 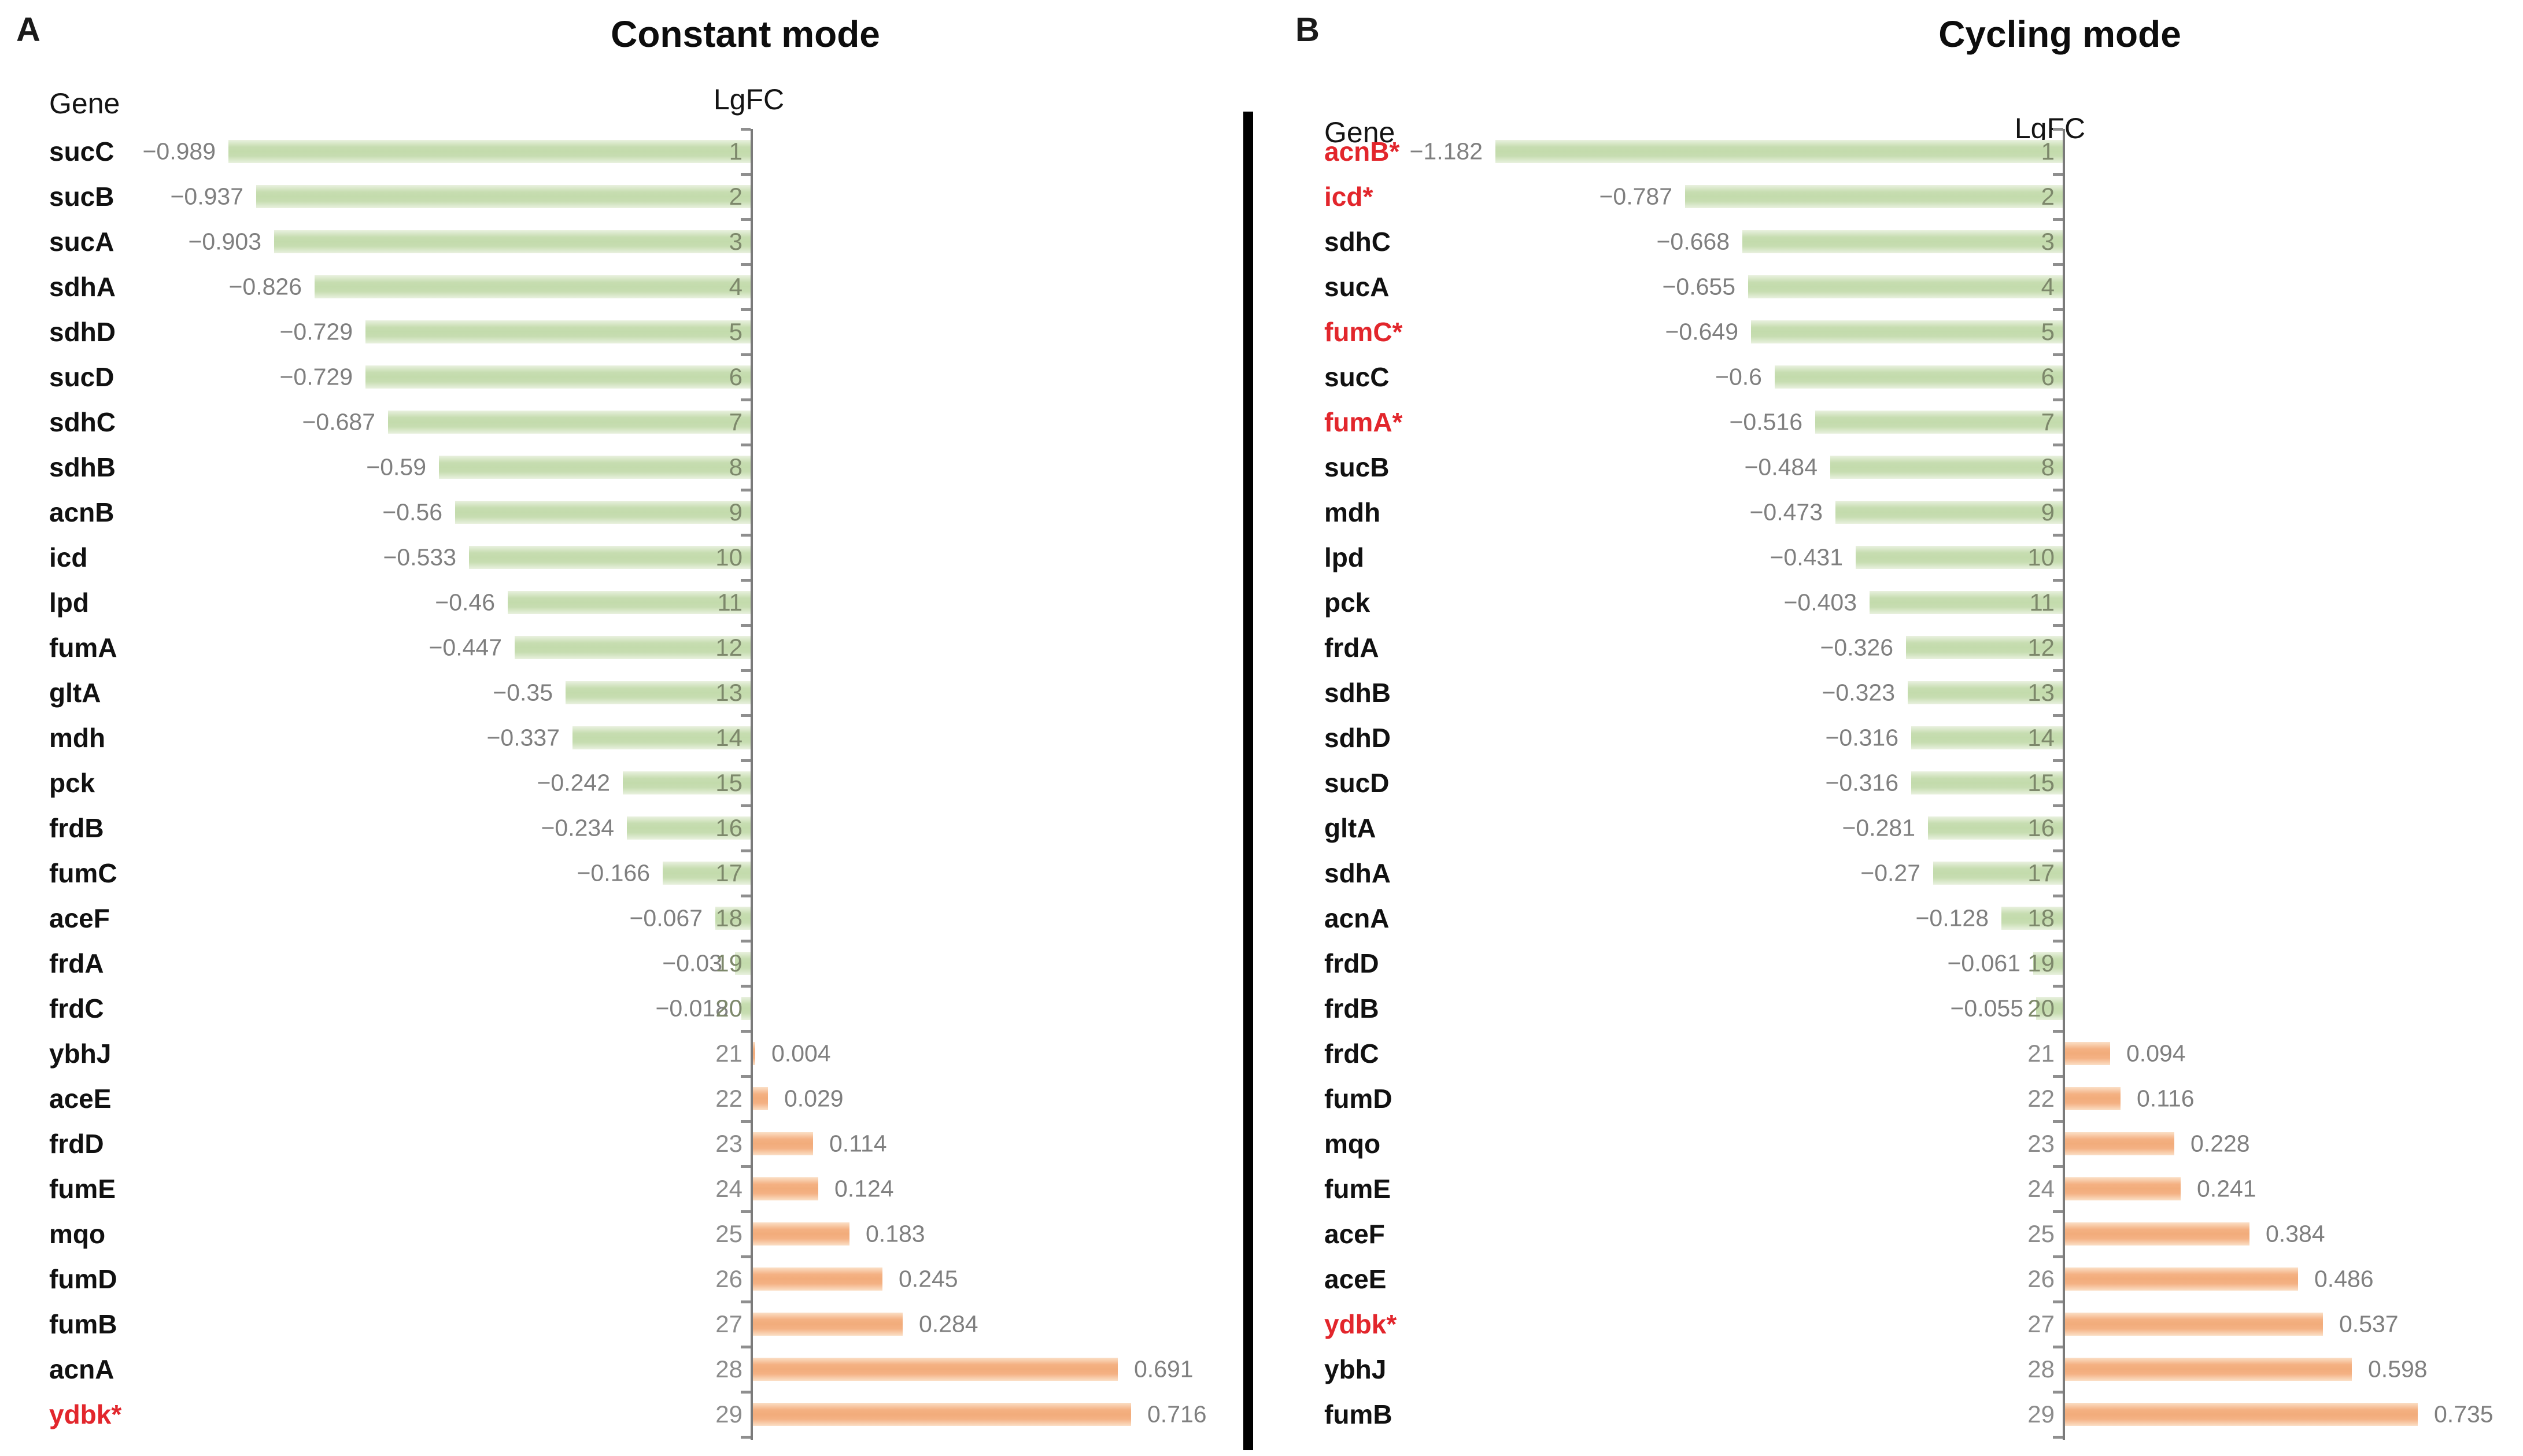 I want to click on value-label: −0.56, so click(x=412, y=512).